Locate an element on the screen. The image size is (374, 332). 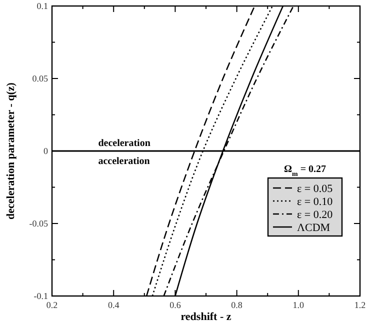
y-tick-label: 0.05 is located at coordinates (40, 79).